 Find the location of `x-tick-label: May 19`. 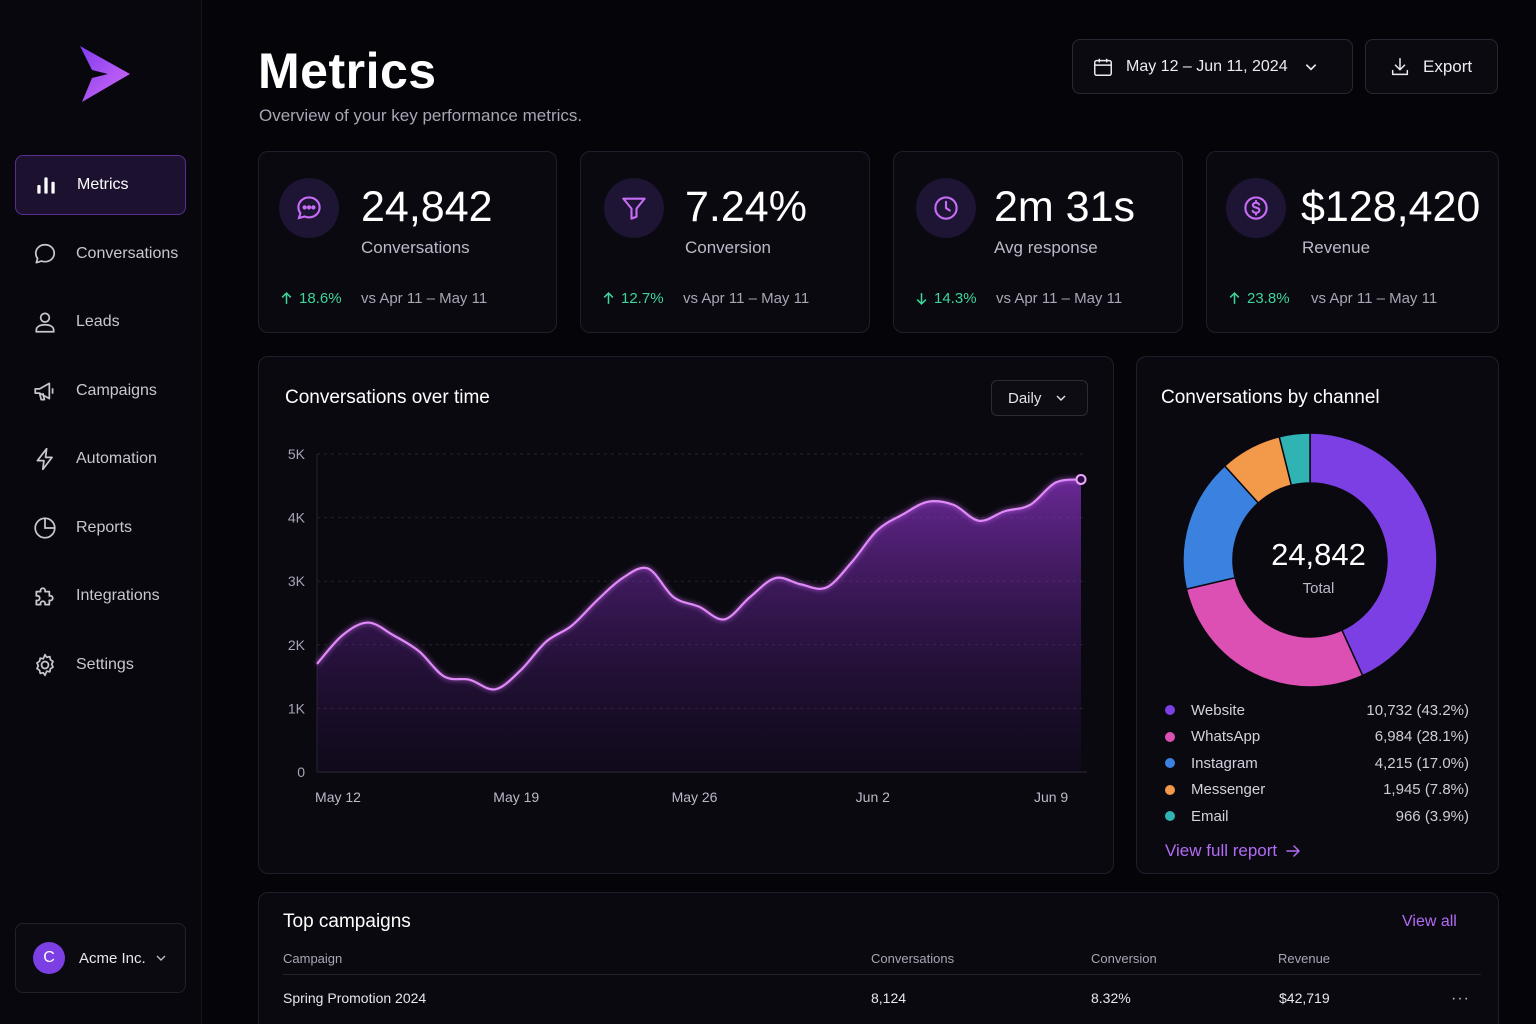

x-tick-label: May 19 is located at coordinates (516, 797).